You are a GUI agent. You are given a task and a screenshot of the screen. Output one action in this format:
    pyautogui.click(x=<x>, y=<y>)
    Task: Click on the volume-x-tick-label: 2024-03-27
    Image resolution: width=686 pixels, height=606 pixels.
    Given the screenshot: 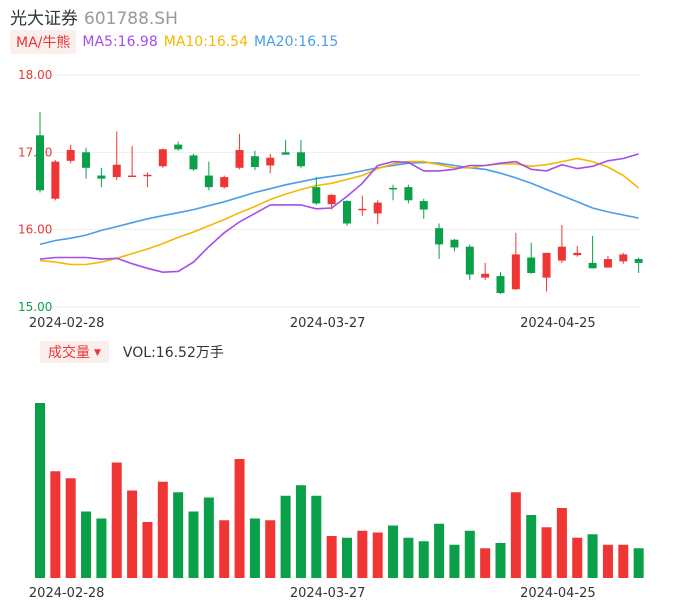 What is the action you would take?
    pyautogui.click(x=328, y=593)
    